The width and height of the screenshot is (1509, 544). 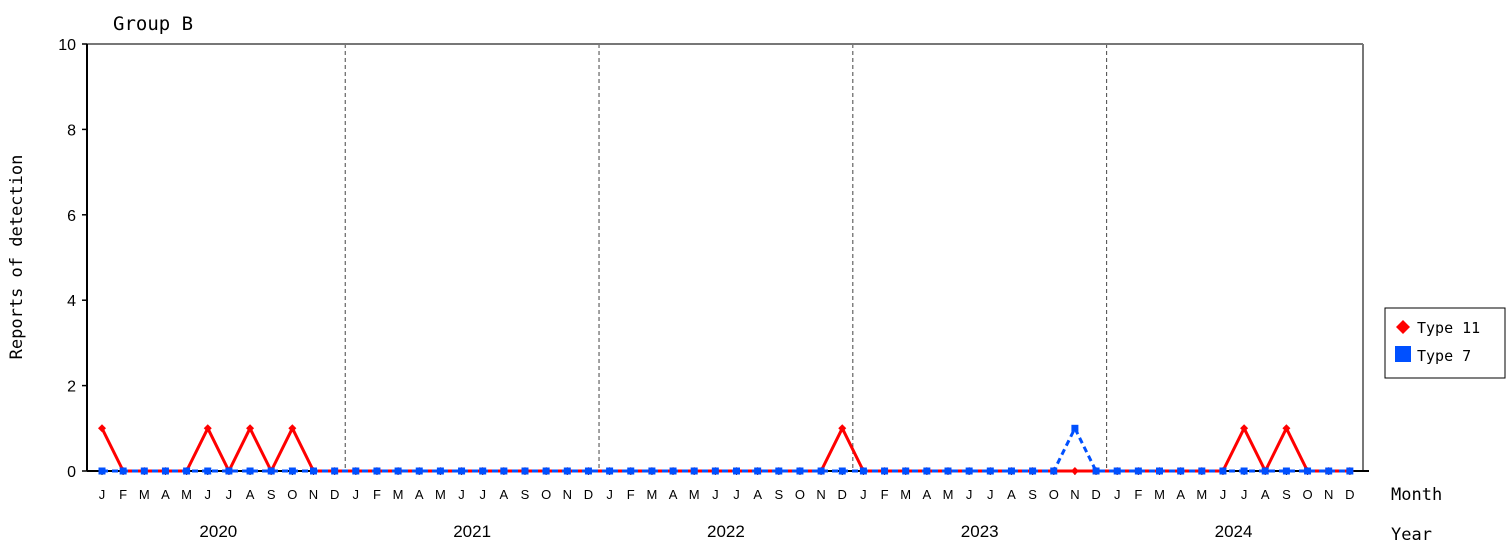 What do you see at coordinates (218, 531) in the screenshot?
I see `year-label: 2020` at bounding box center [218, 531].